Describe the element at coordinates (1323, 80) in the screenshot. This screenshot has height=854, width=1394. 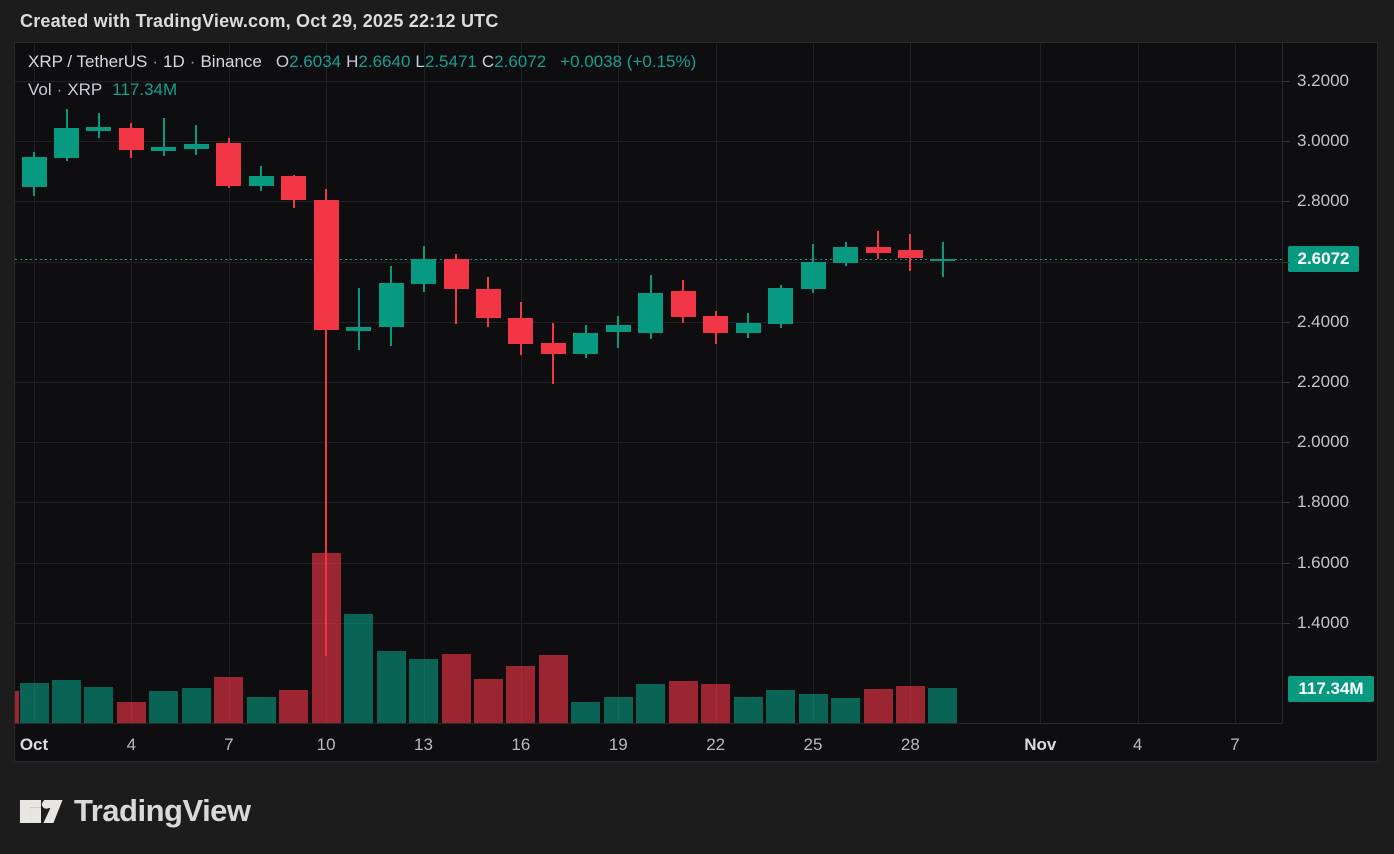
I see `price-tick-label: 3.2000` at that location.